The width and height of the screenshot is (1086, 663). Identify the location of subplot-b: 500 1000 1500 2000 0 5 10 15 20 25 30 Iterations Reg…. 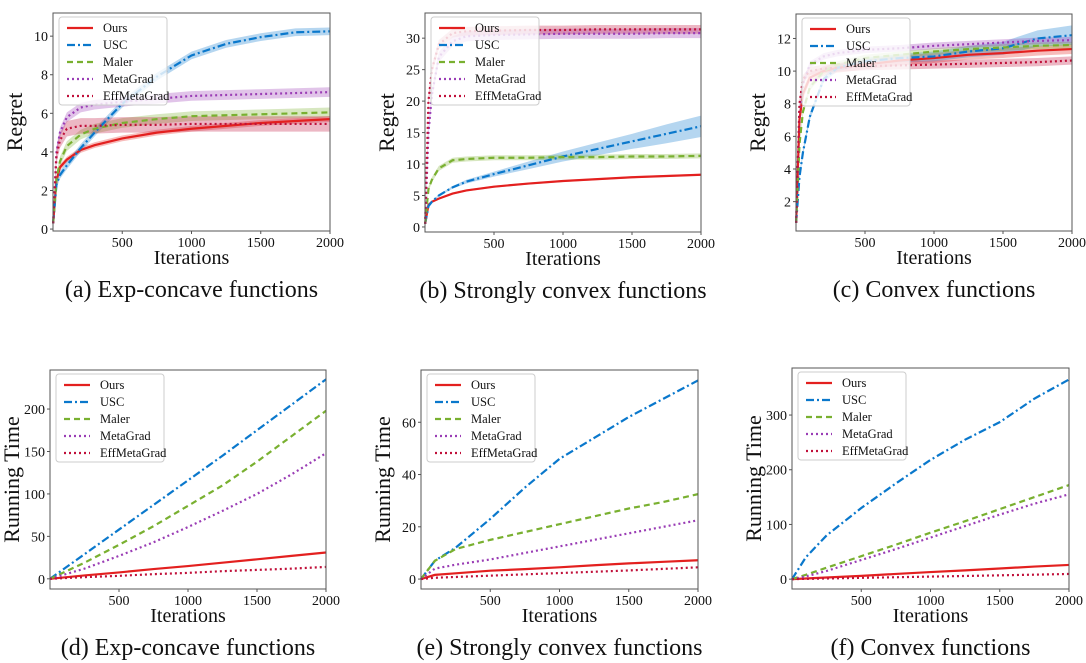
(544, 158).